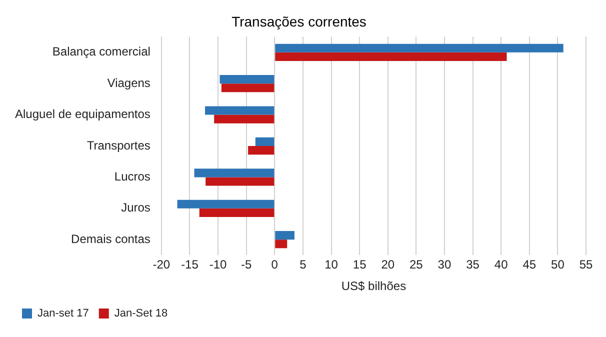 The width and height of the screenshot is (606, 337). What do you see at coordinates (110, 239) in the screenshot?
I see `y-tick-label: Demais contas` at bounding box center [110, 239].